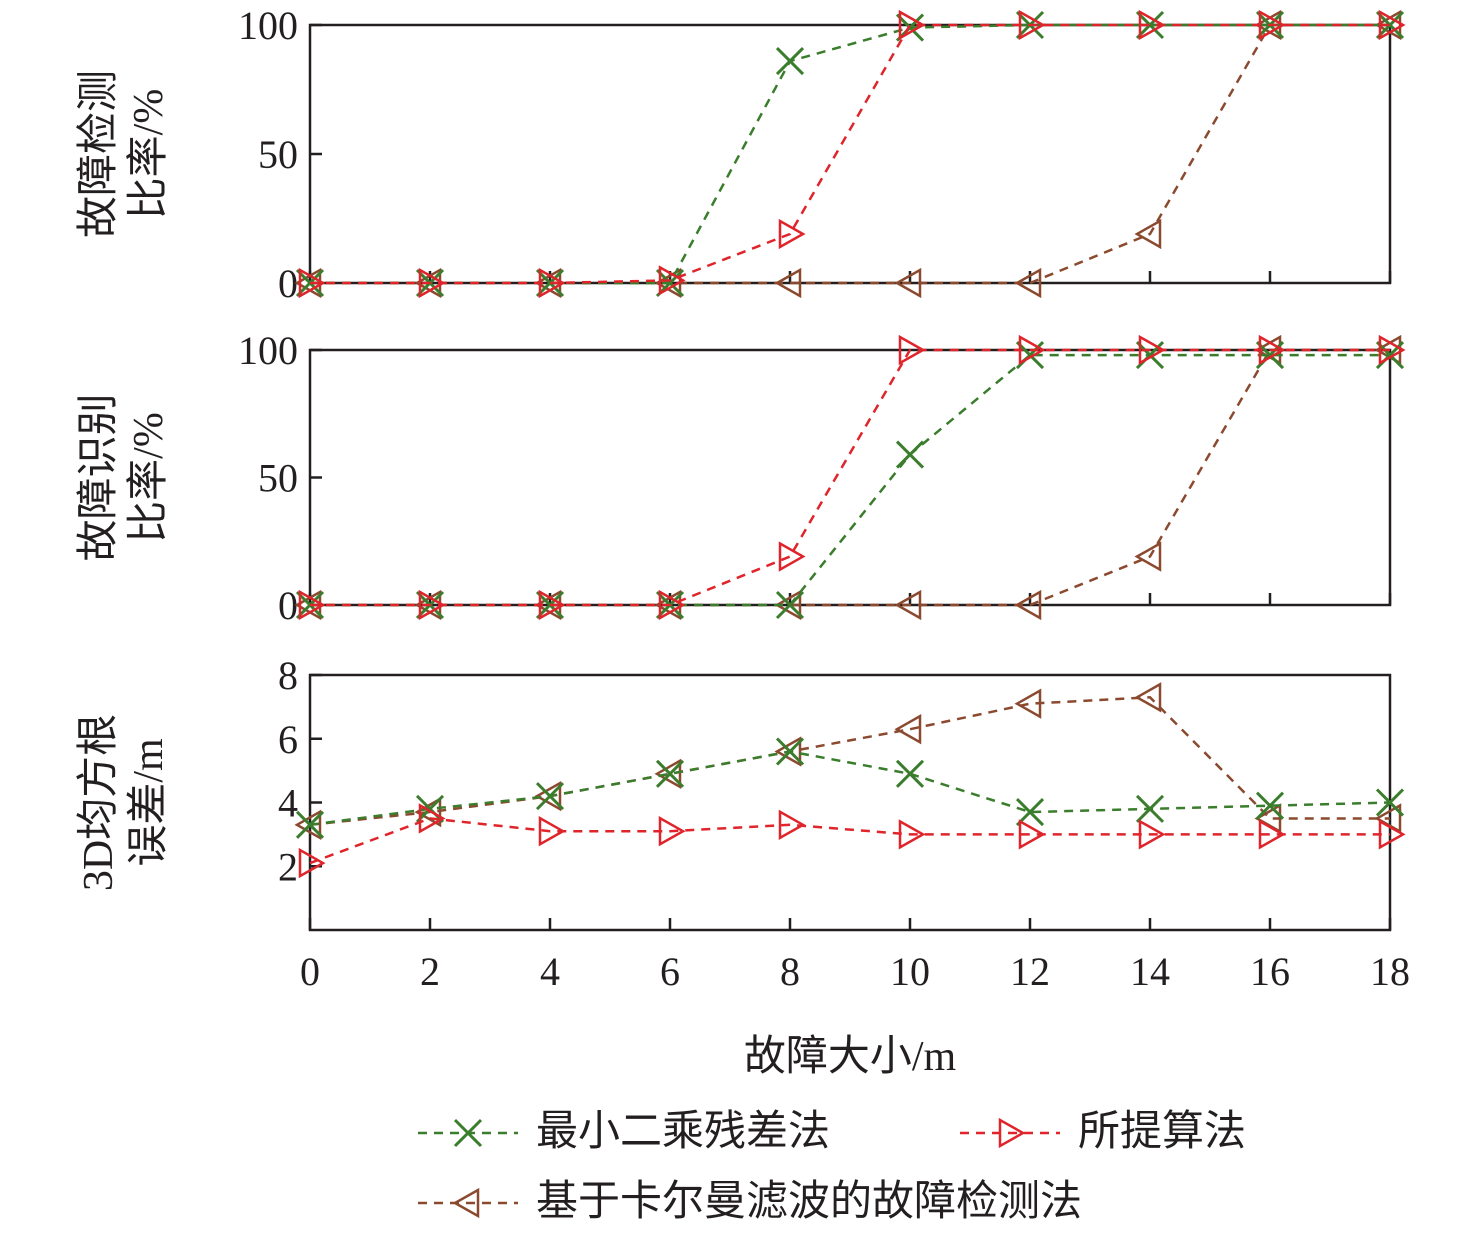  I want to click on y-axis-label-line: 3D均方根, so click(99, 802).